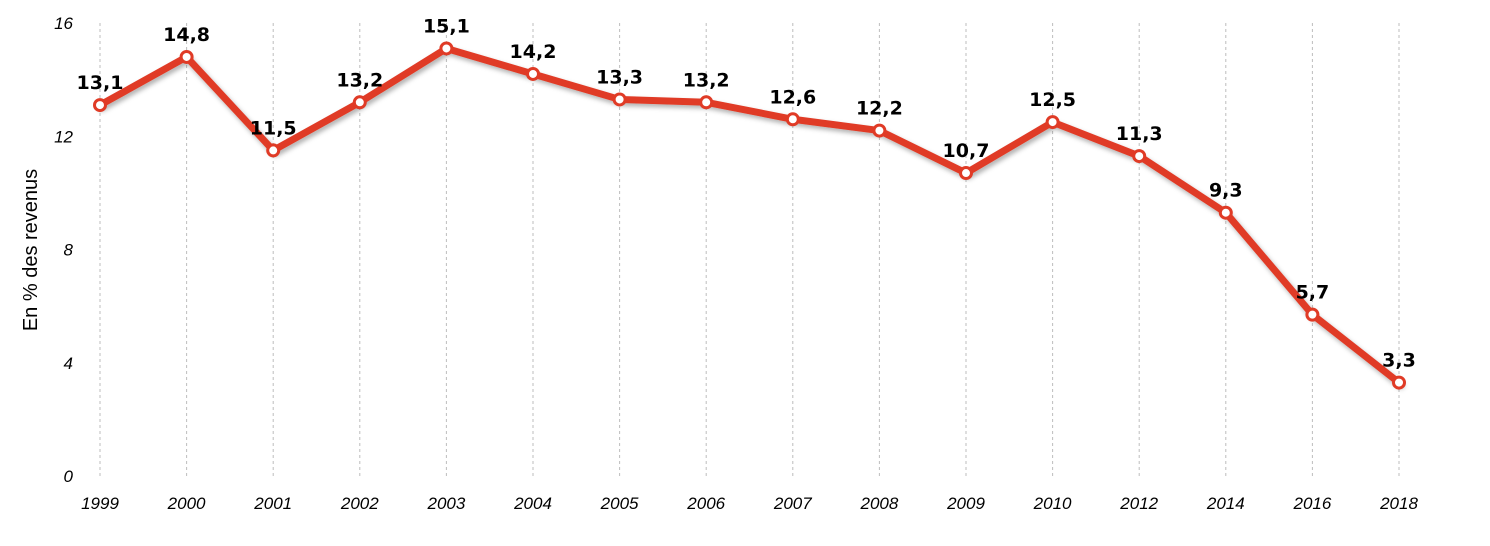 The width and height of the screenshot is (1490, 546). I want to click on x-tick-label: 2018, so click(1398, 503).